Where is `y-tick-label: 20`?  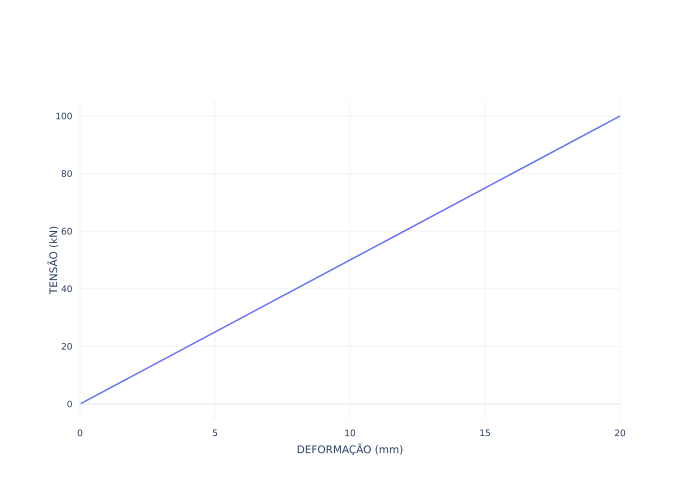 y-tick-label: 20 is located at coordinates (67, 346).